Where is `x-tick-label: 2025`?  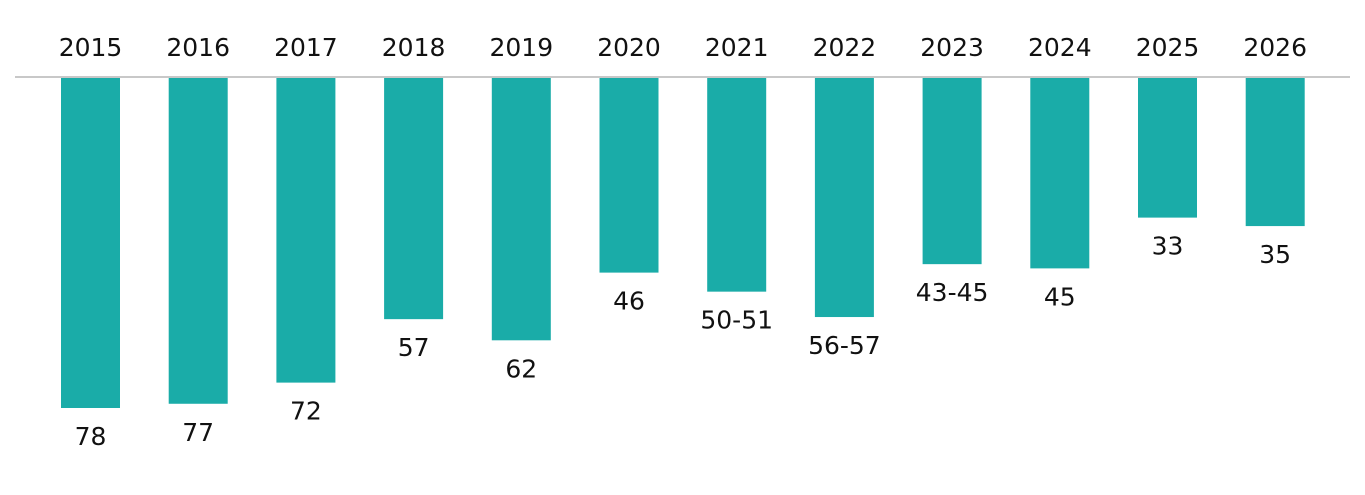 x-tick-label: 2025 is located at coordinates (1168, 47).